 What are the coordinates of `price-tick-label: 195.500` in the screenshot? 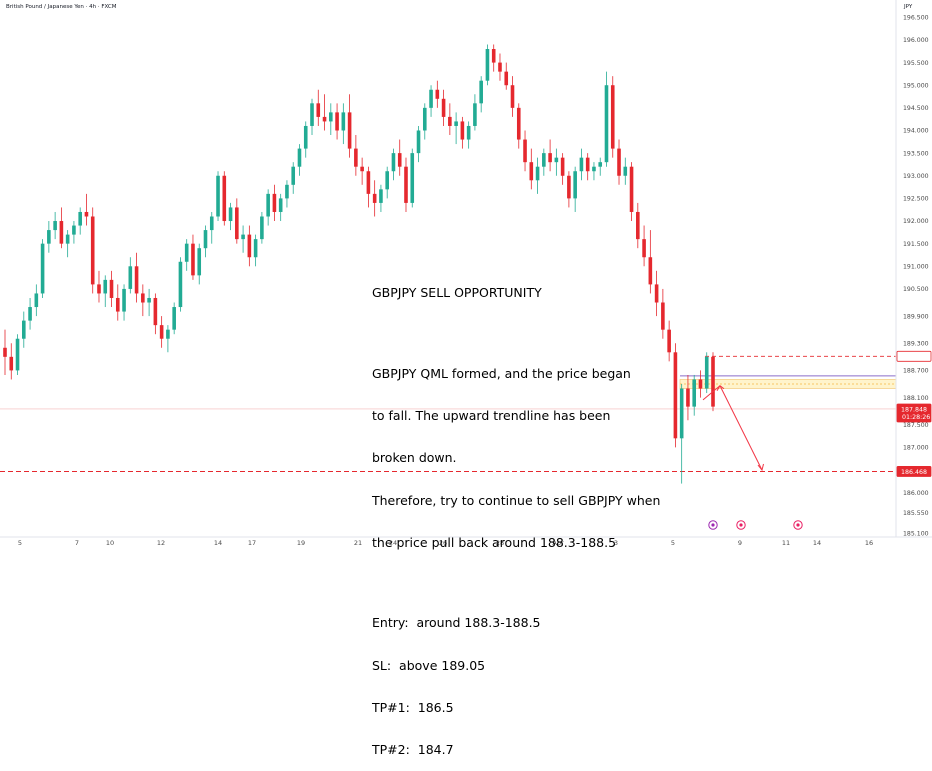 It's located at (916, 63).